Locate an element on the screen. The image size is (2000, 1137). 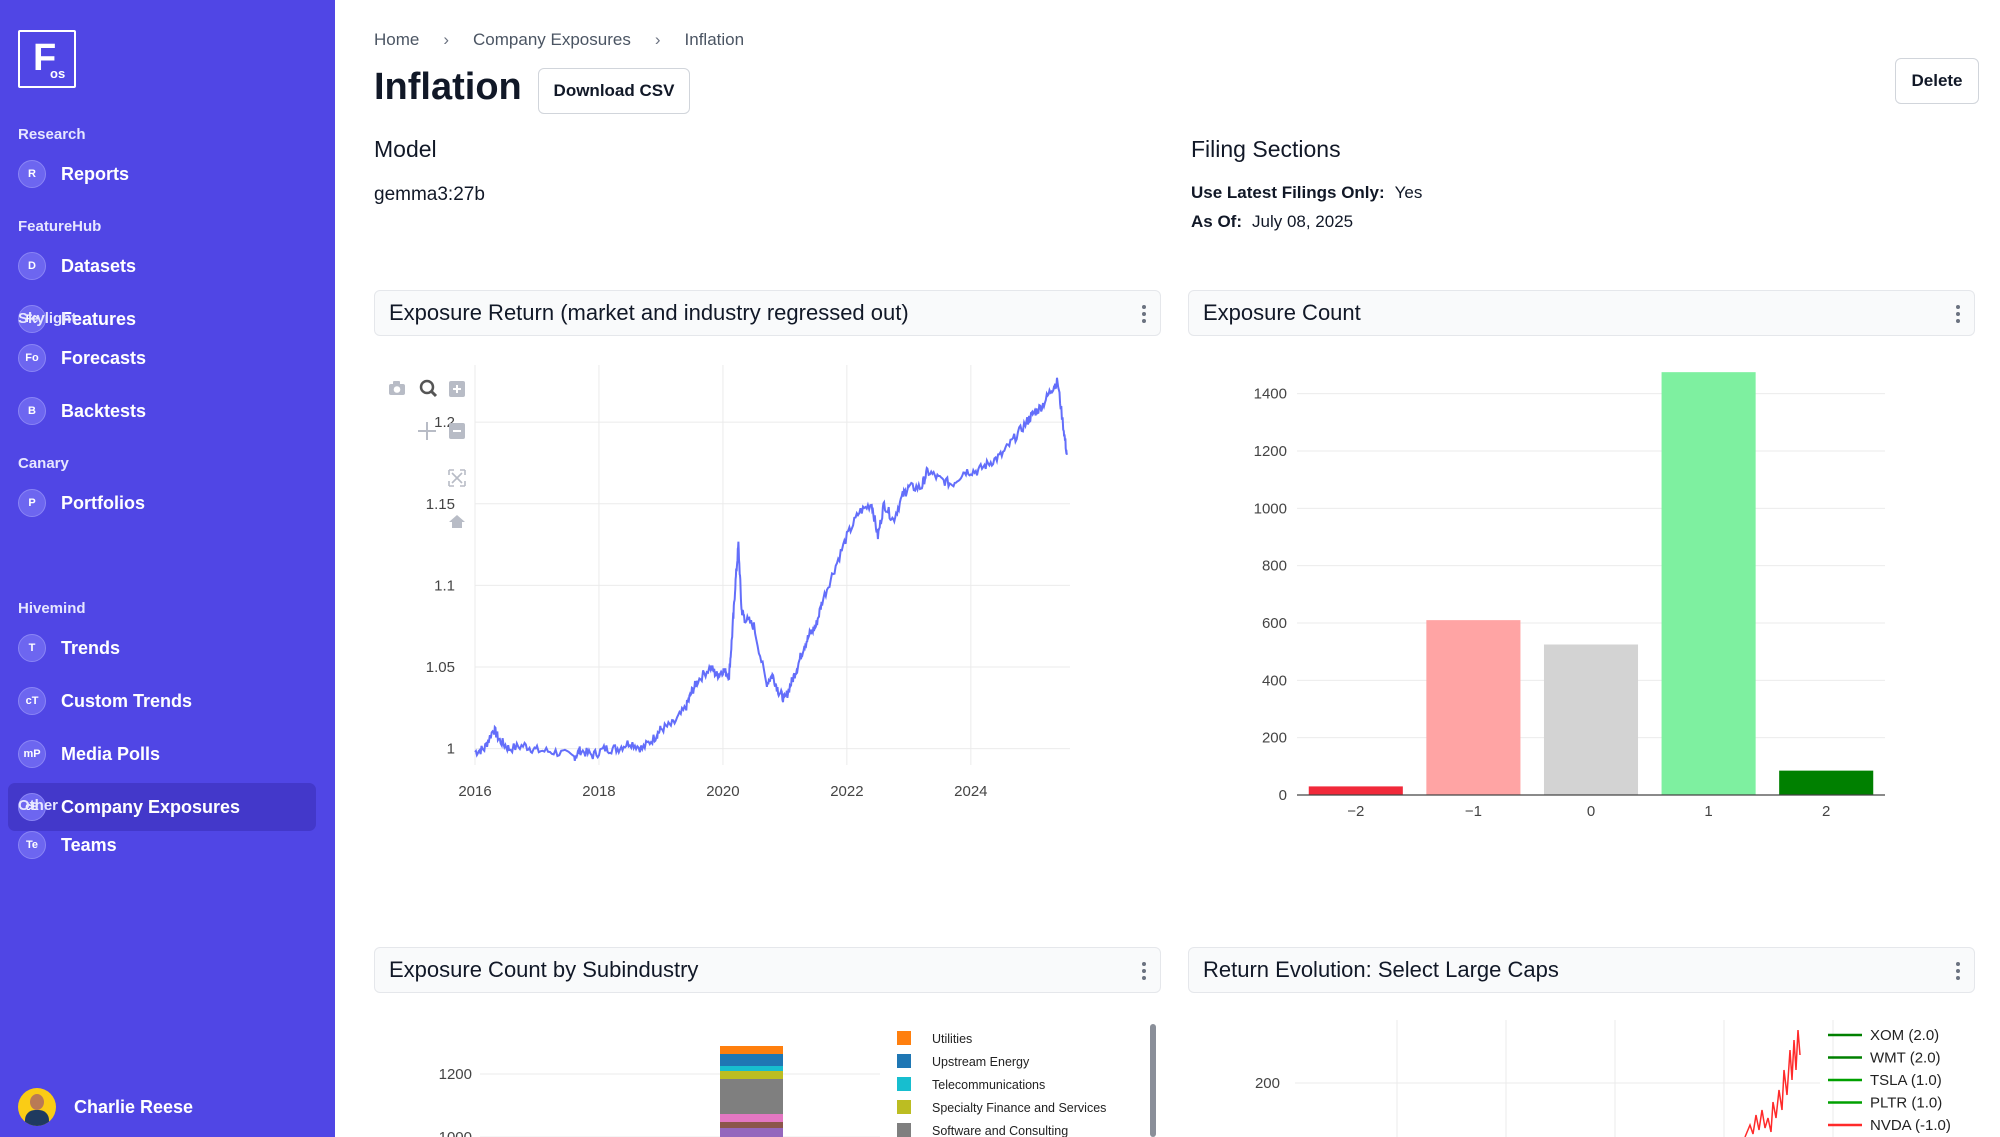
home-icon is located at coordinates (457, 521).